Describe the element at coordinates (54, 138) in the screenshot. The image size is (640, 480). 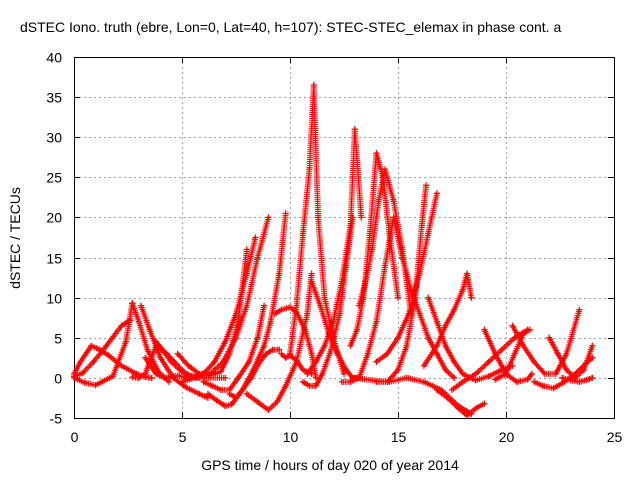
I see `y-tick-label: 30` at that location.